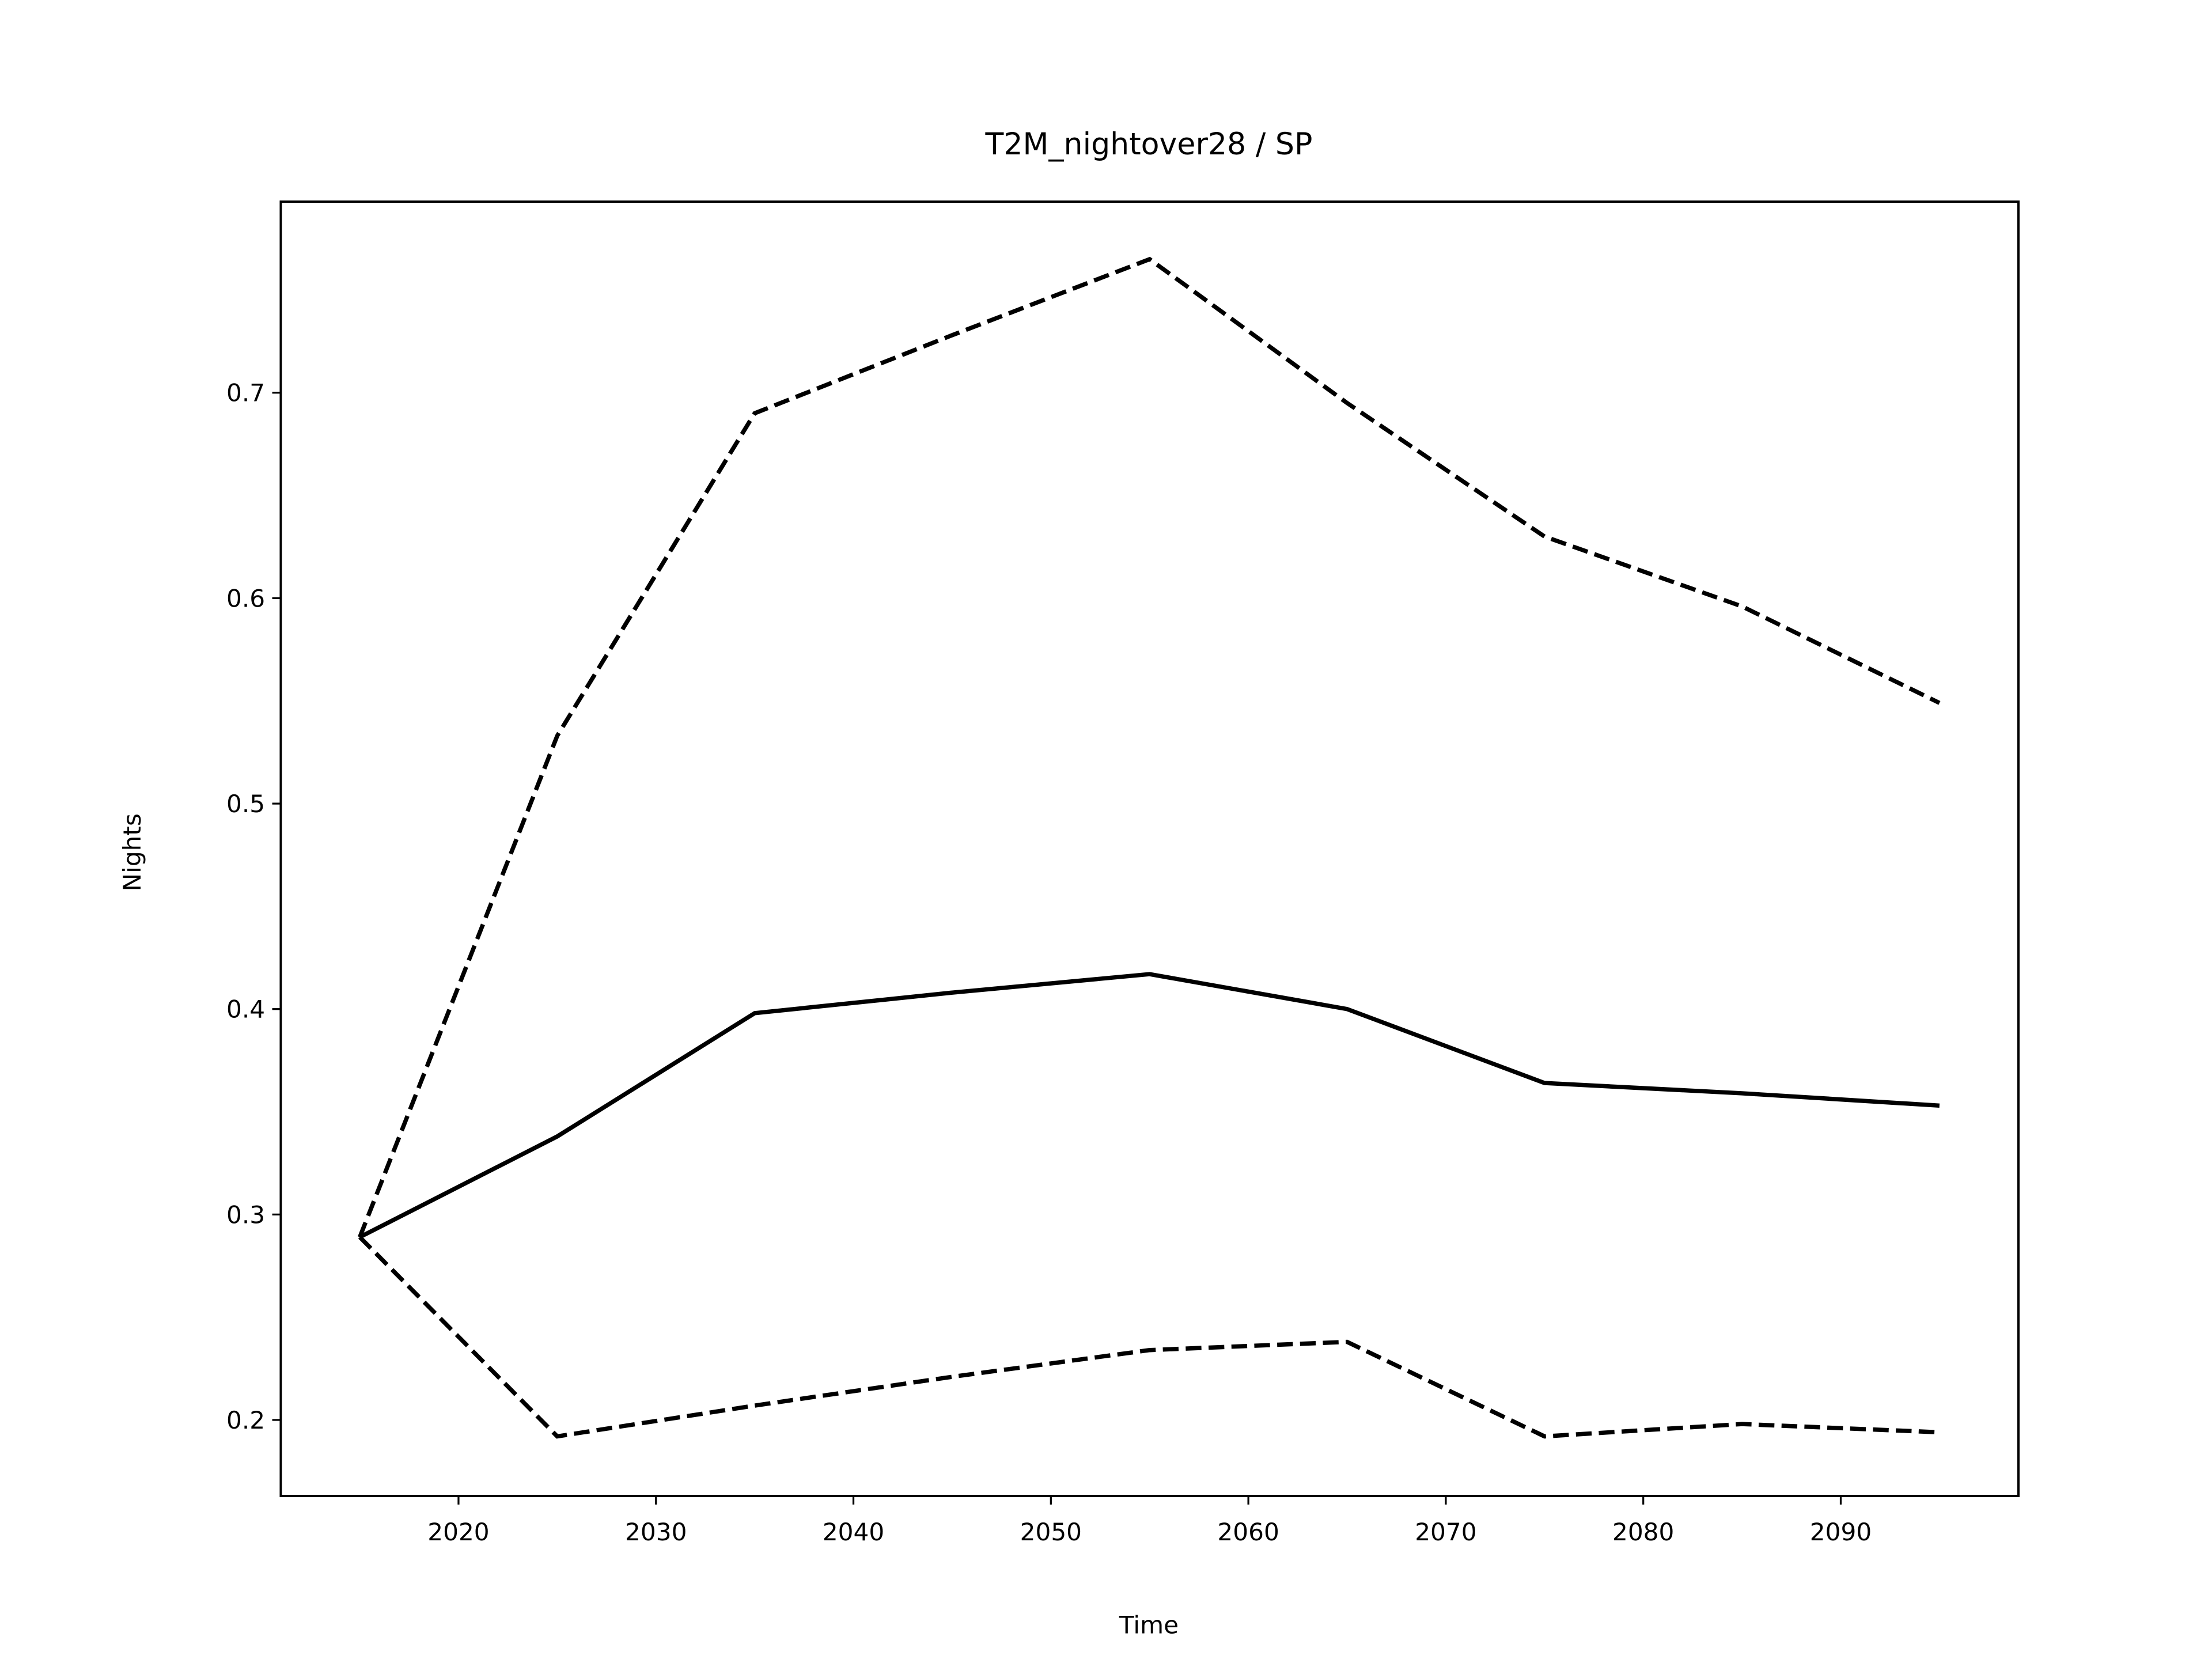 Image resolution: width=2212 pixels, height=1659 pixels. What do you see at coordinates (132, 852) in the screenshot?
I see `y-axis-label: Nights` at bounding box center [132, 852].